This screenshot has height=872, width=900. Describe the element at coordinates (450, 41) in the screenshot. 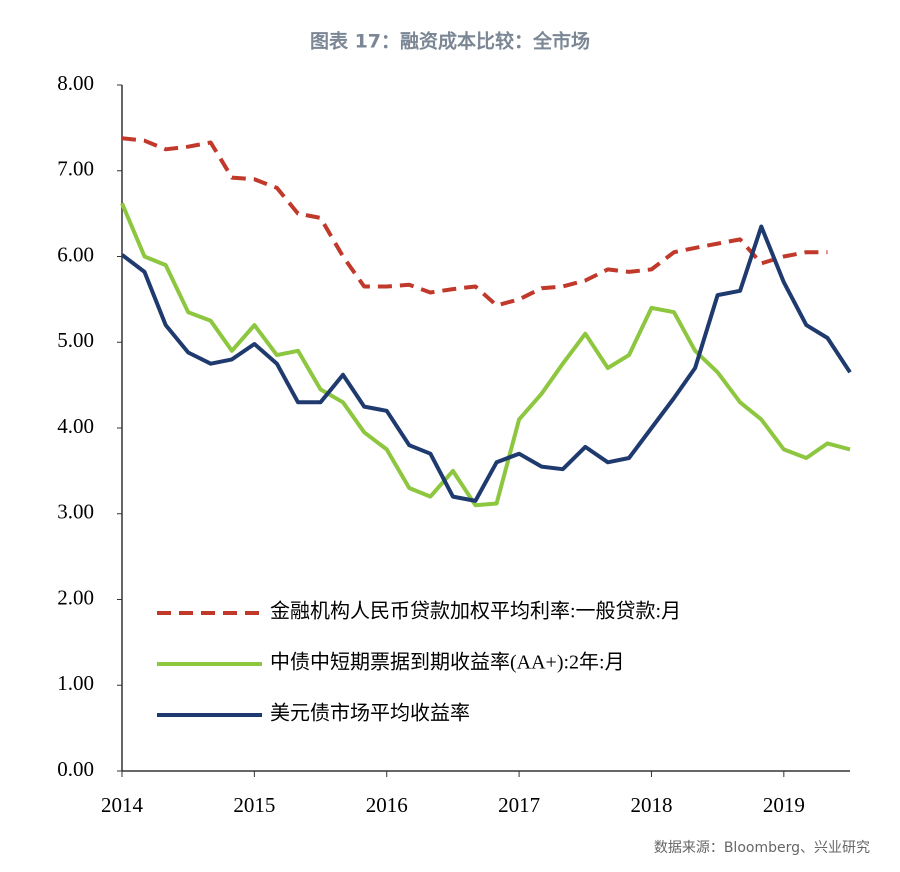

I see `chart-title: 图表 17：融资成本比较：全市场` at that location.